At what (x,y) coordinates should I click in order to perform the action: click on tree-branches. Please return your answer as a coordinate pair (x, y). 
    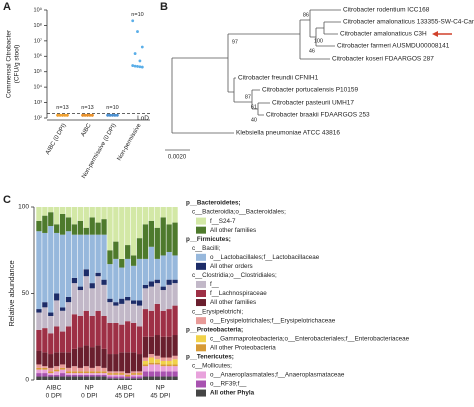
    Looking at the image, I should click on (256, 71).